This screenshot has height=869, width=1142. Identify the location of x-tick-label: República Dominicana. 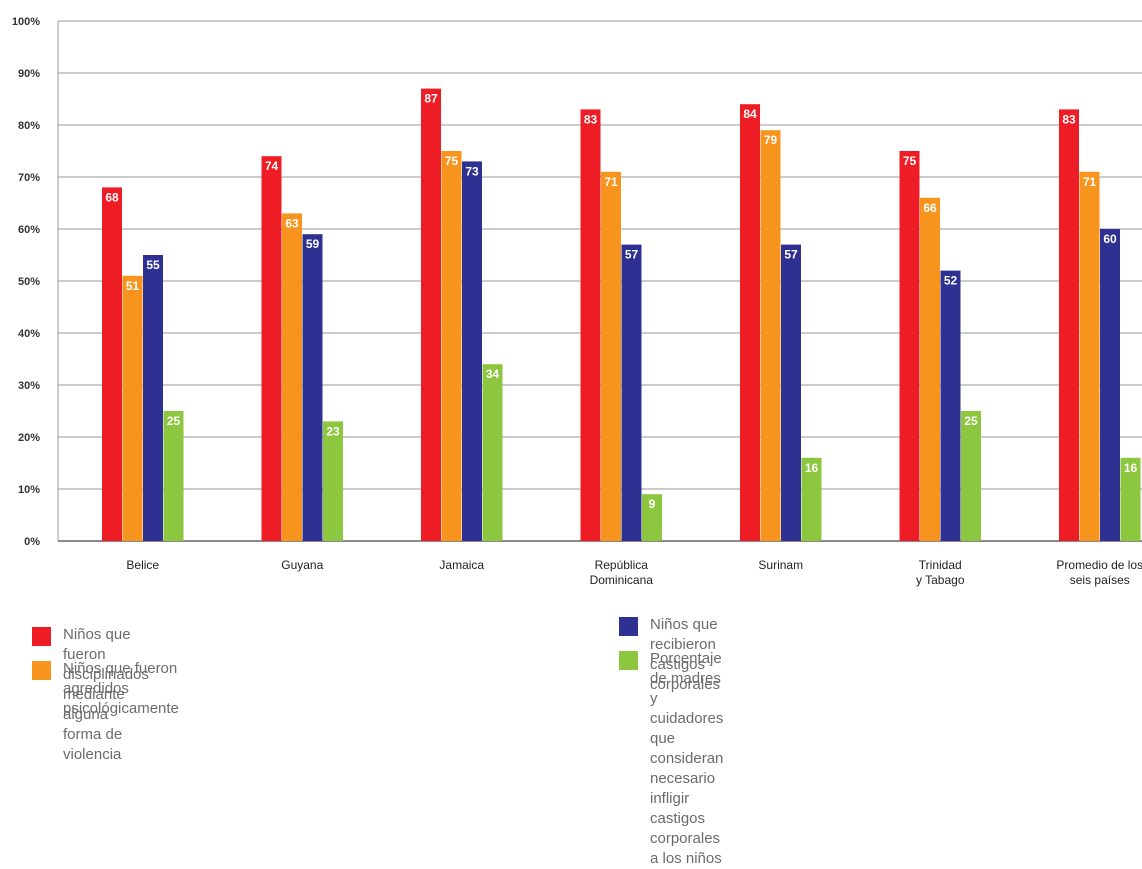
(622, 572).